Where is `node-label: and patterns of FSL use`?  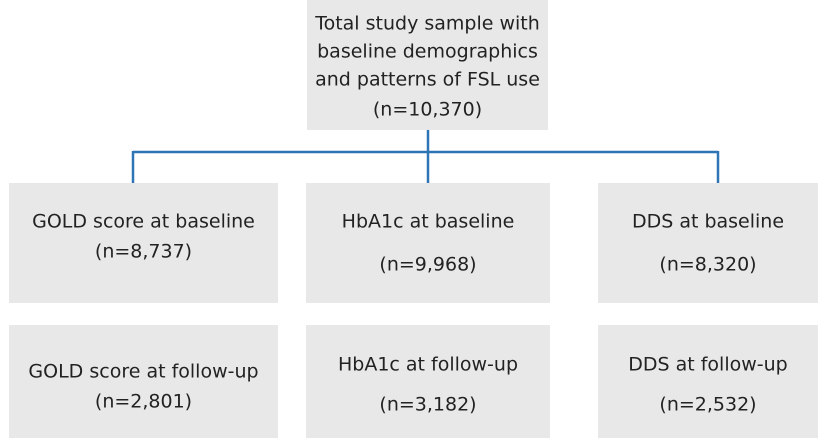 node-label: and patterns of FSL use is located at coordinates (427, 80).